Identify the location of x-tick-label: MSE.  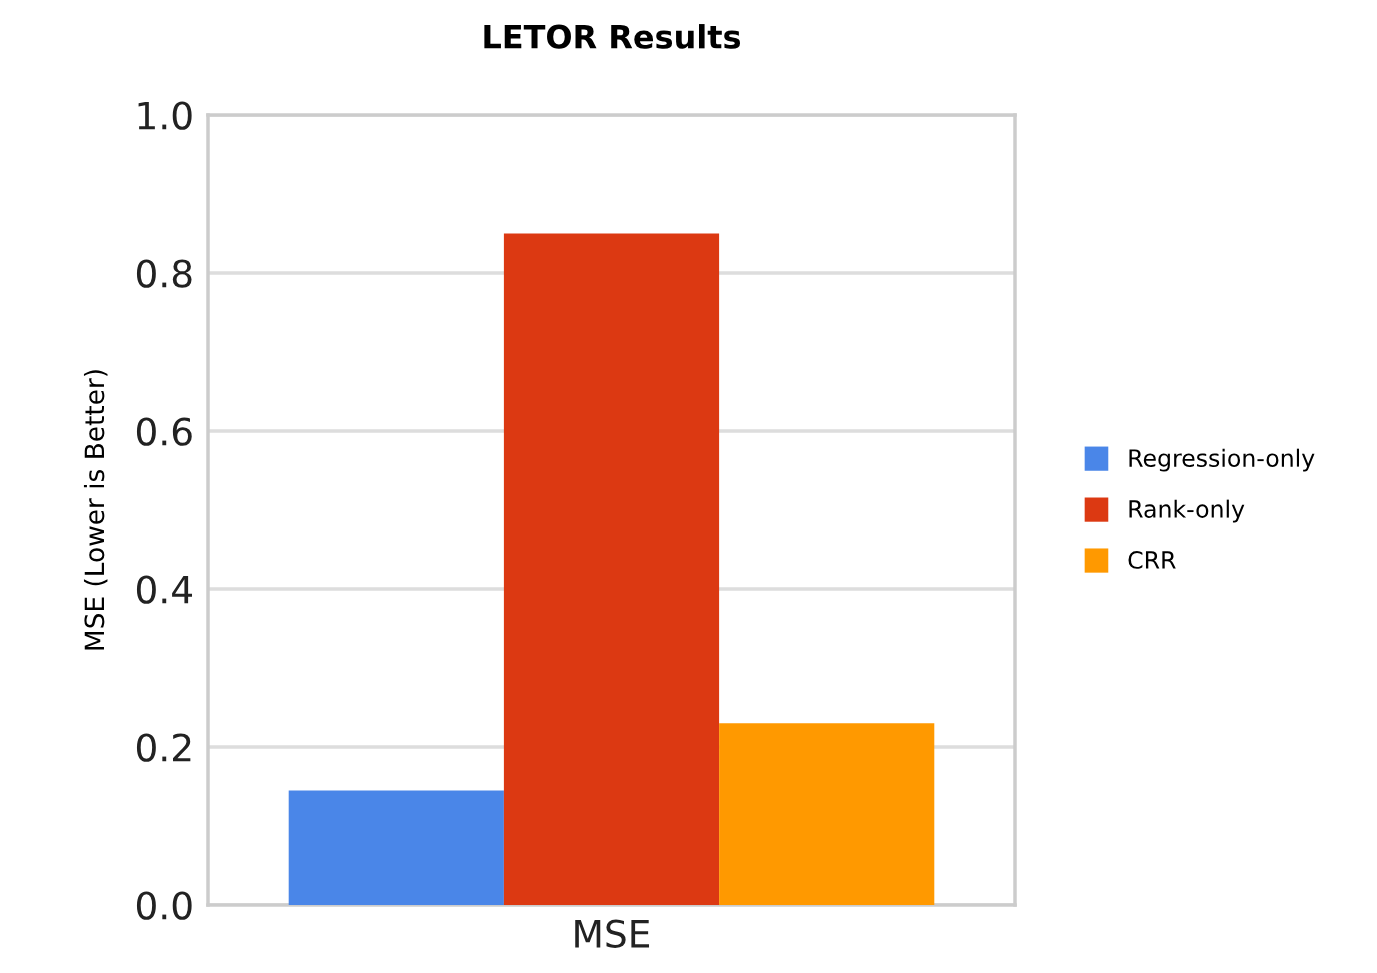
(612, 933).